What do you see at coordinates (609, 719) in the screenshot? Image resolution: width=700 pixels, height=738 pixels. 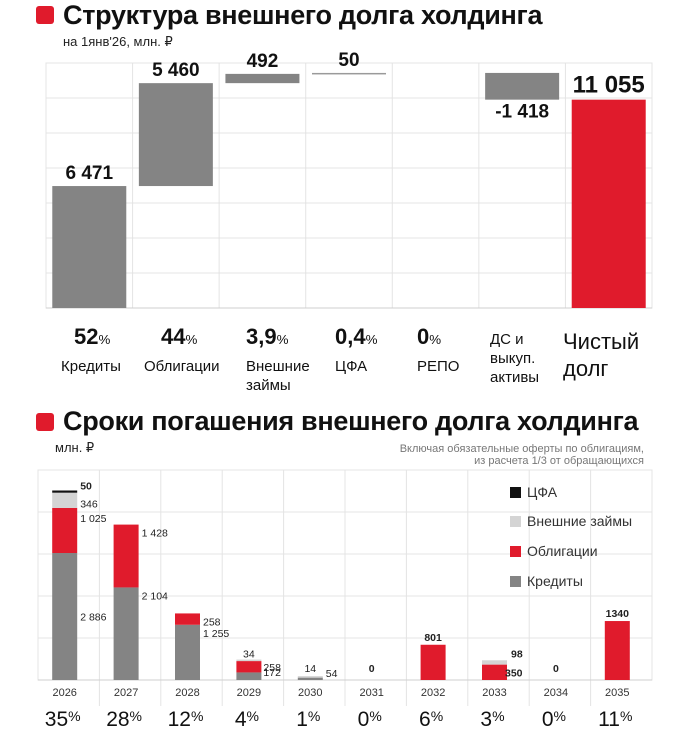 I see `maturity-percent-value: 11` at bounding box center [609, 719].